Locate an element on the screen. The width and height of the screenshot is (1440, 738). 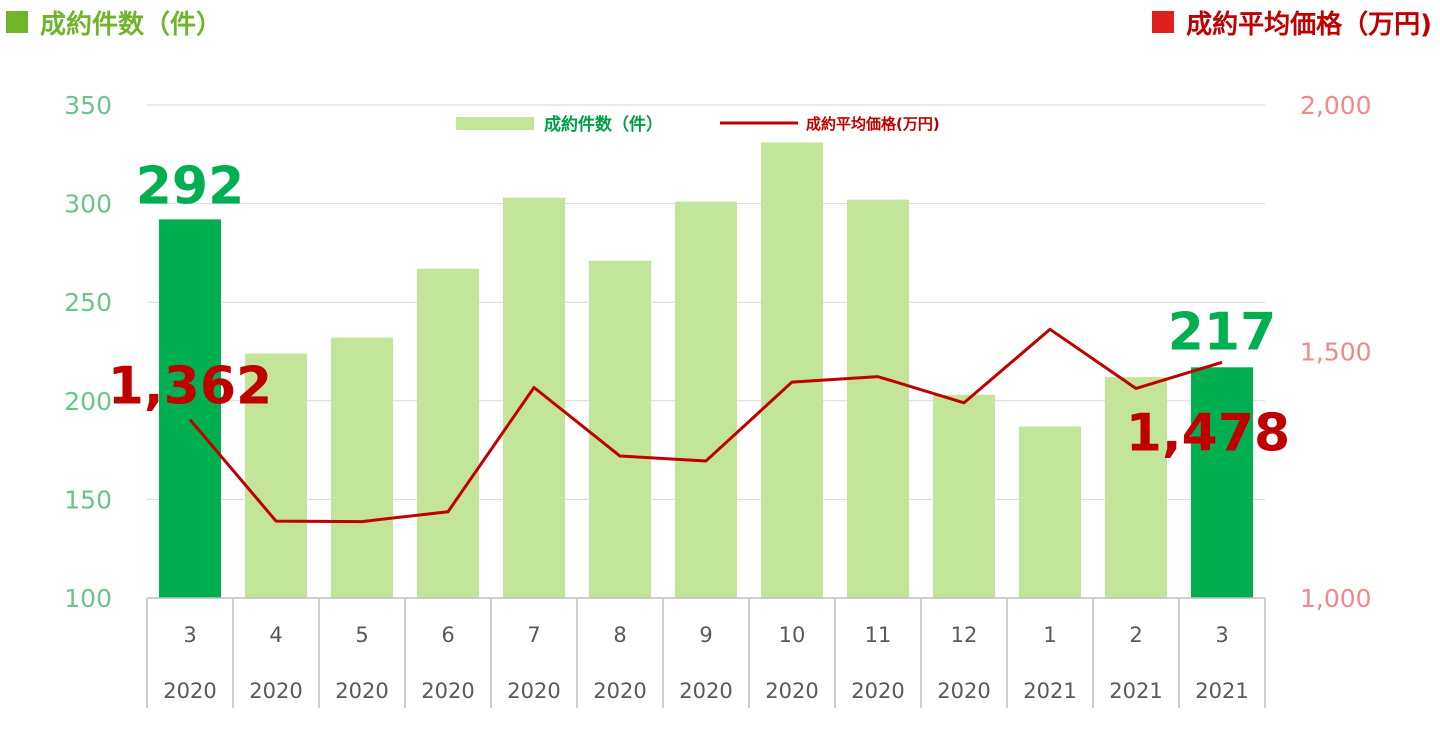
month-label: 5 is located at coordinates (361, 635).